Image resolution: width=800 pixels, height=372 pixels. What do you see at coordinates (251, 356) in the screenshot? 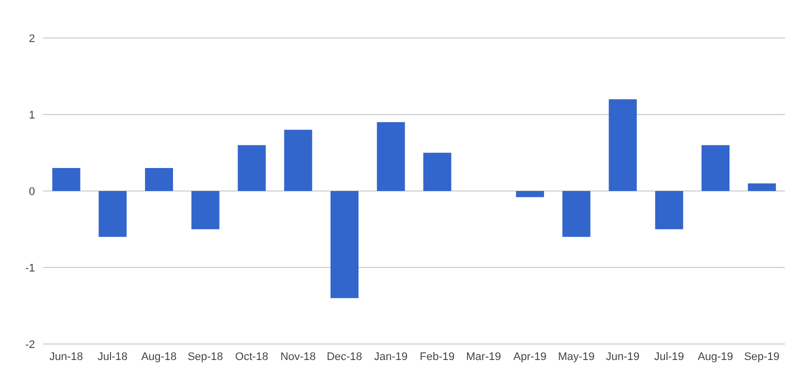
I see `x-tick-label: Oct-18` at bounding box center [251, 356].